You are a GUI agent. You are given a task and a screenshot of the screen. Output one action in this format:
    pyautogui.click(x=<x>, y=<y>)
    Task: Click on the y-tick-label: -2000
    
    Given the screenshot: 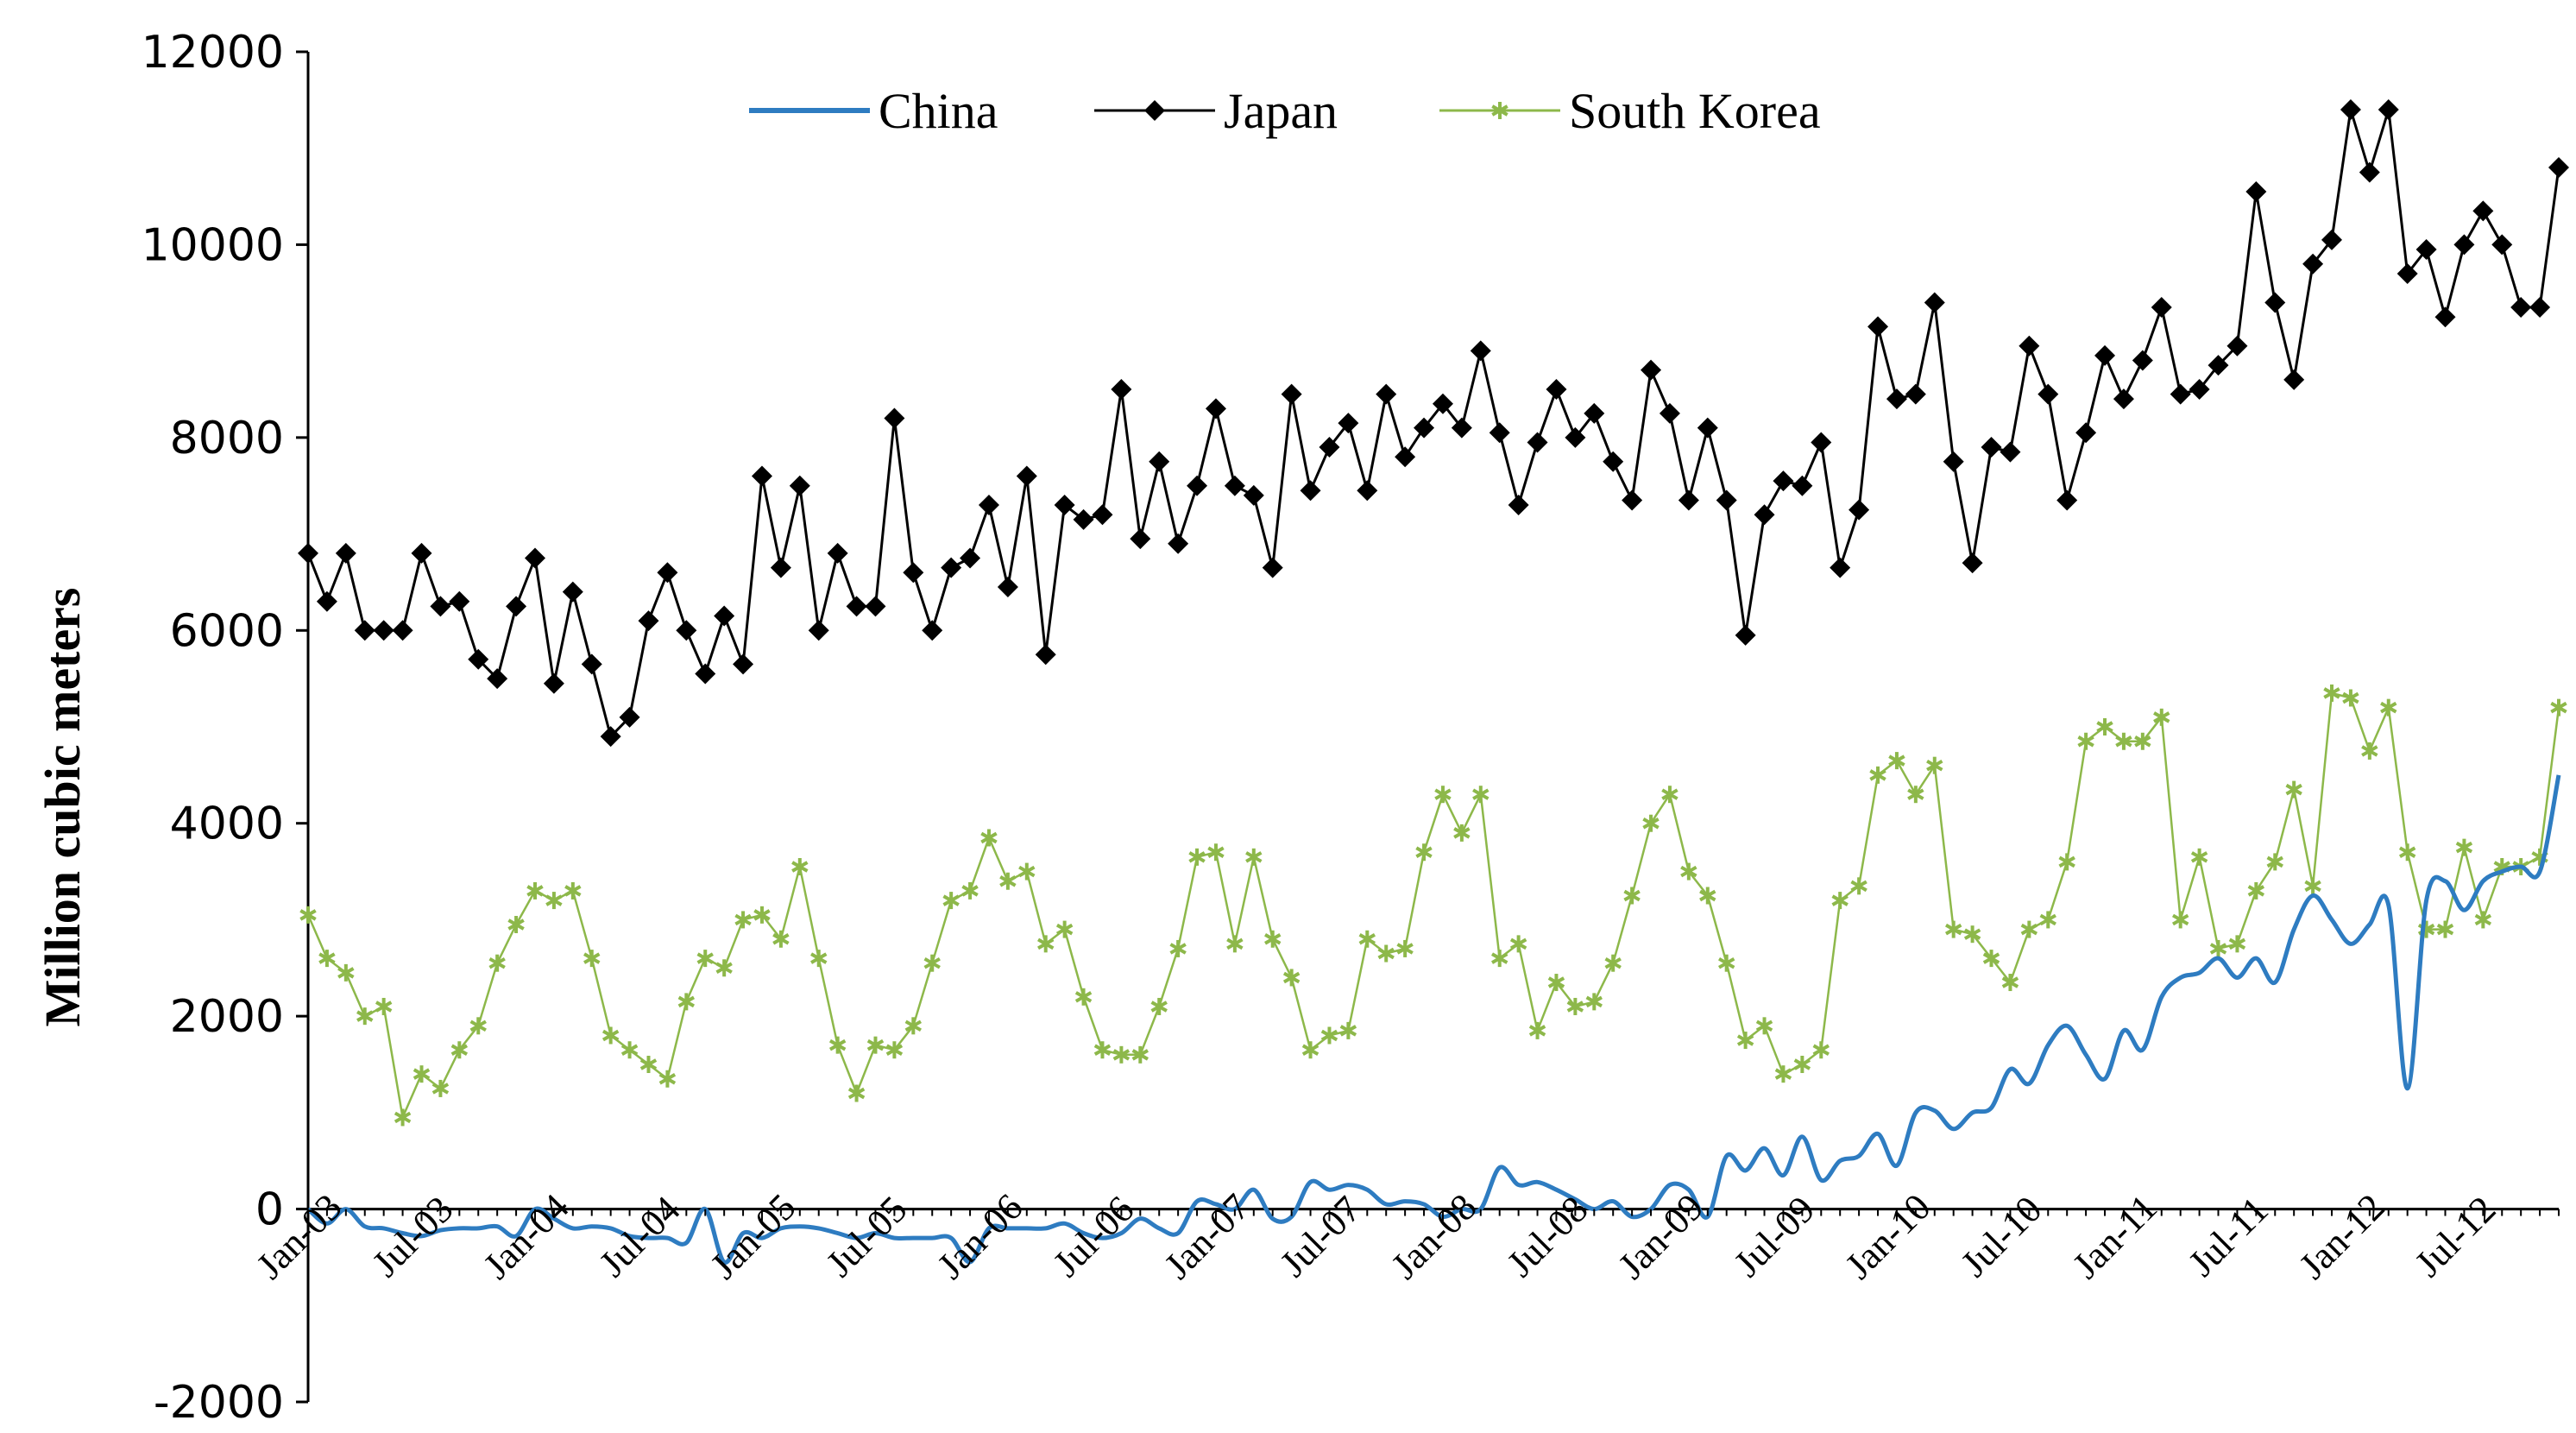 What is the action you would take?
    pyautogui.click(x=219, y=1403)
    